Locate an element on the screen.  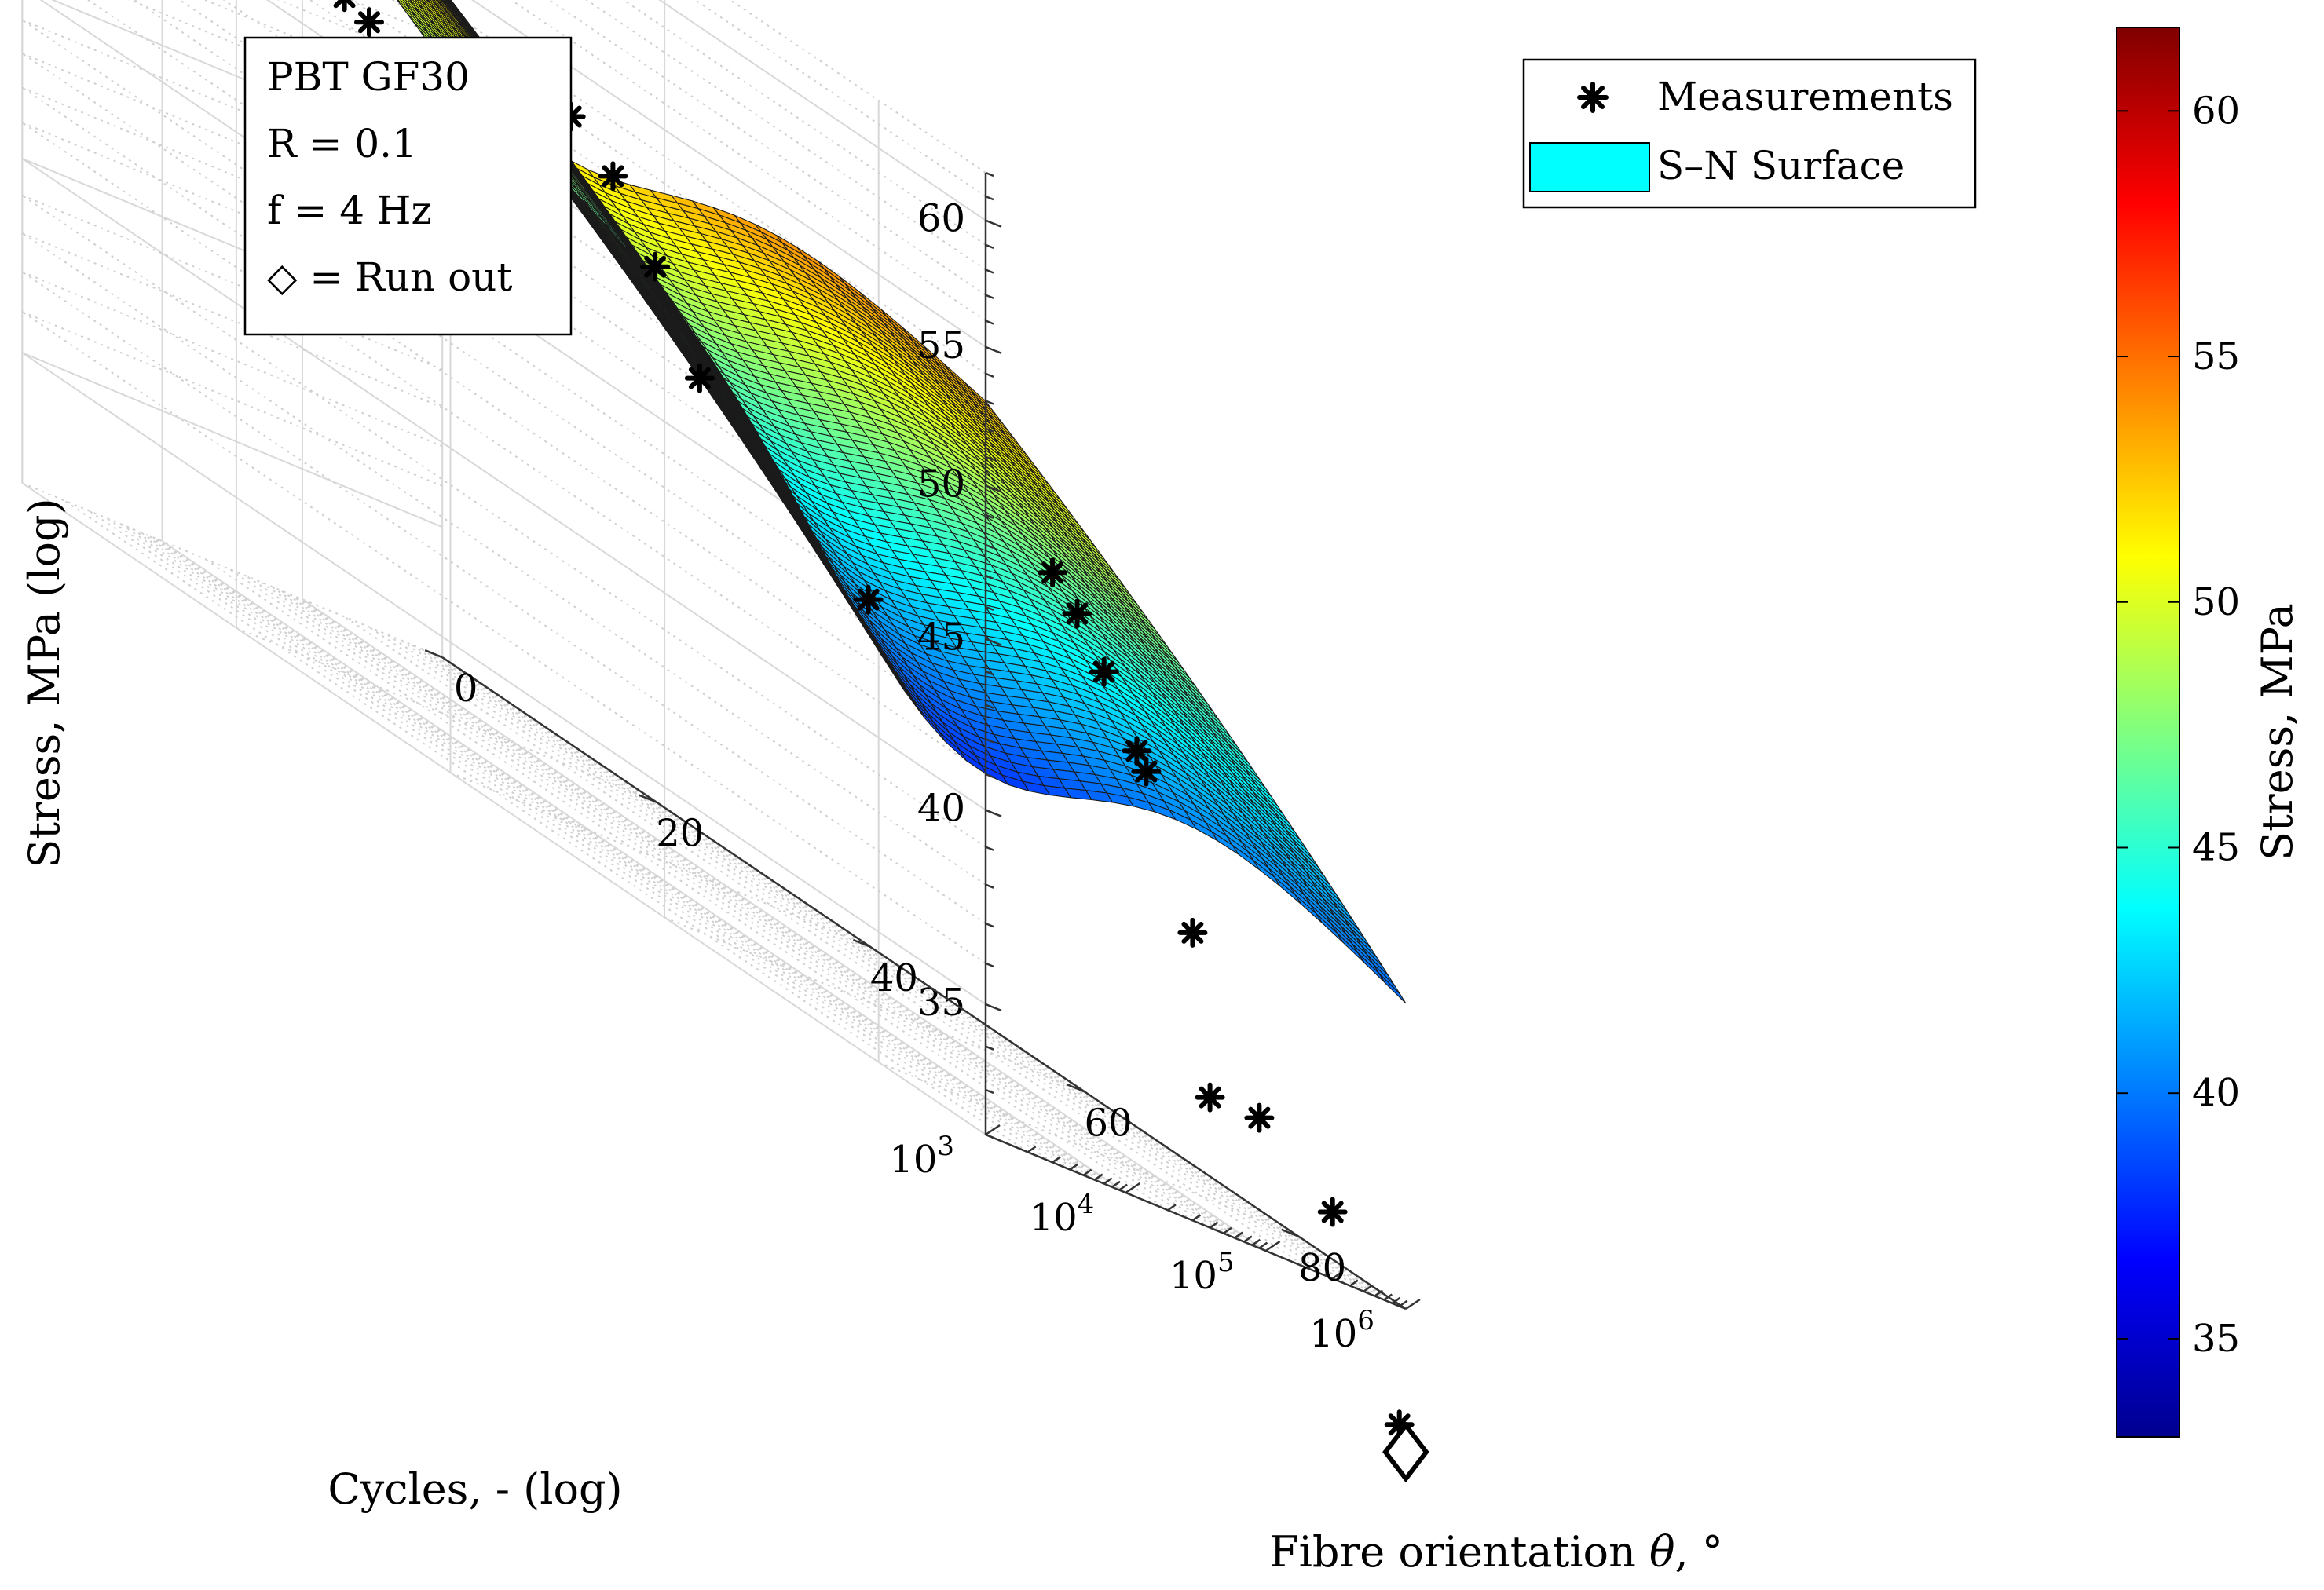
info-run-out: ◇ = Run out is located at coordinates (389, 277).